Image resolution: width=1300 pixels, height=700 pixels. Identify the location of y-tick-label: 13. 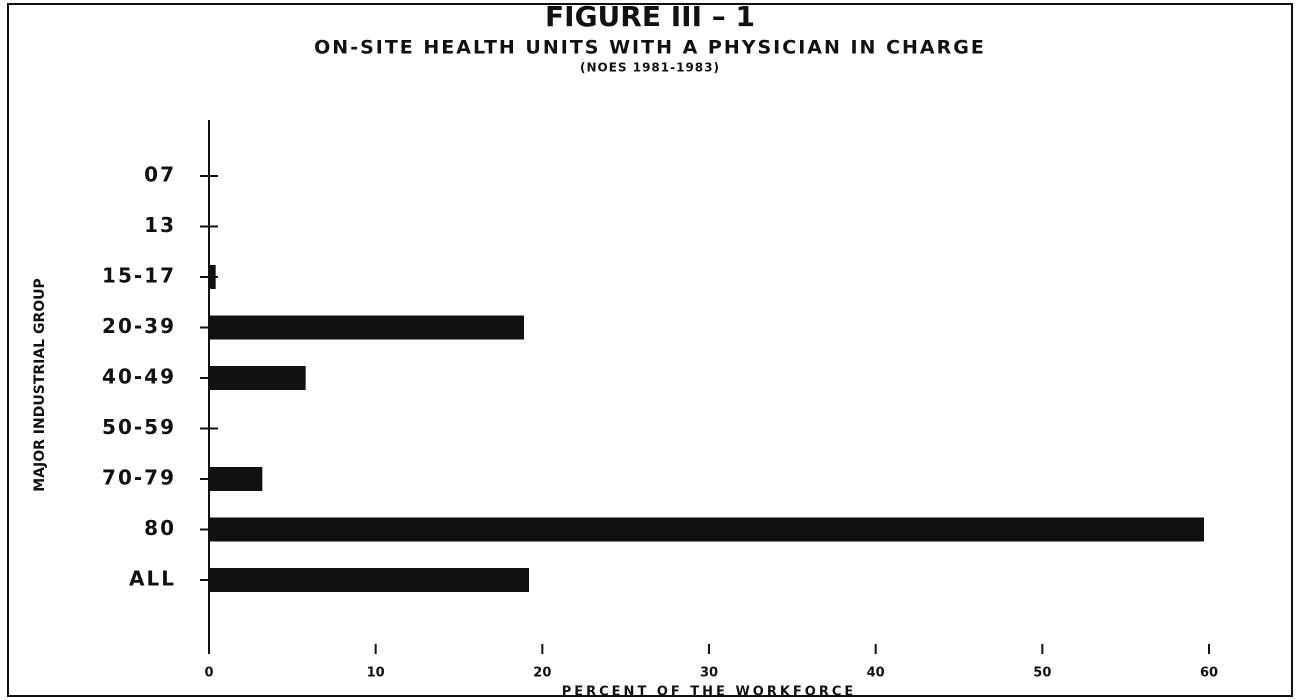
(160, 225).